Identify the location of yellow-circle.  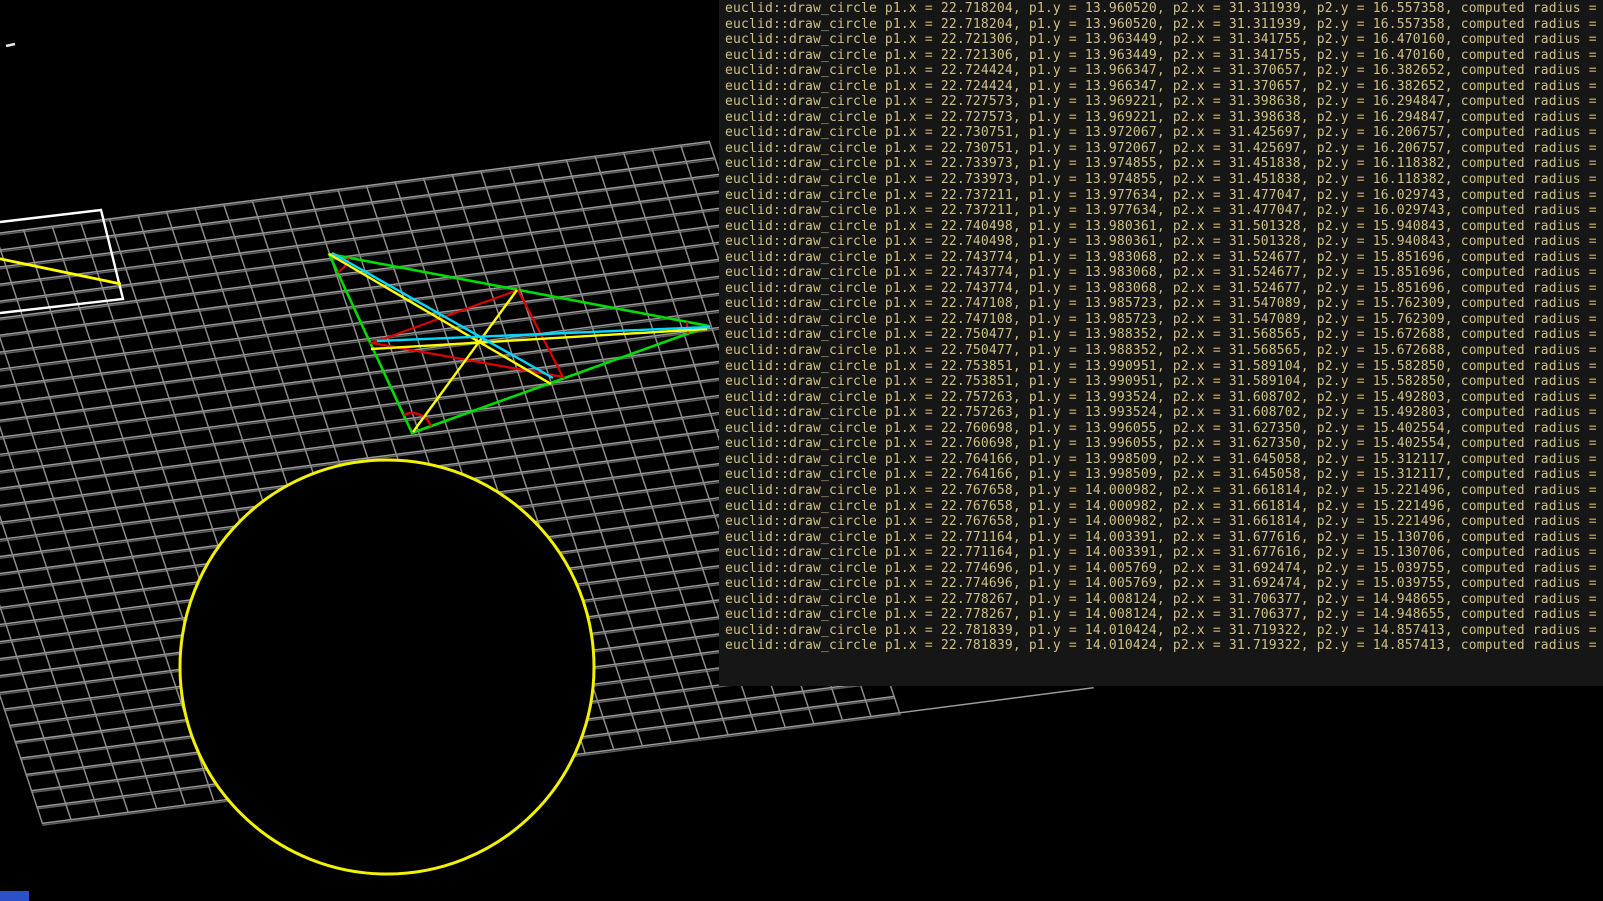
(387, 667).